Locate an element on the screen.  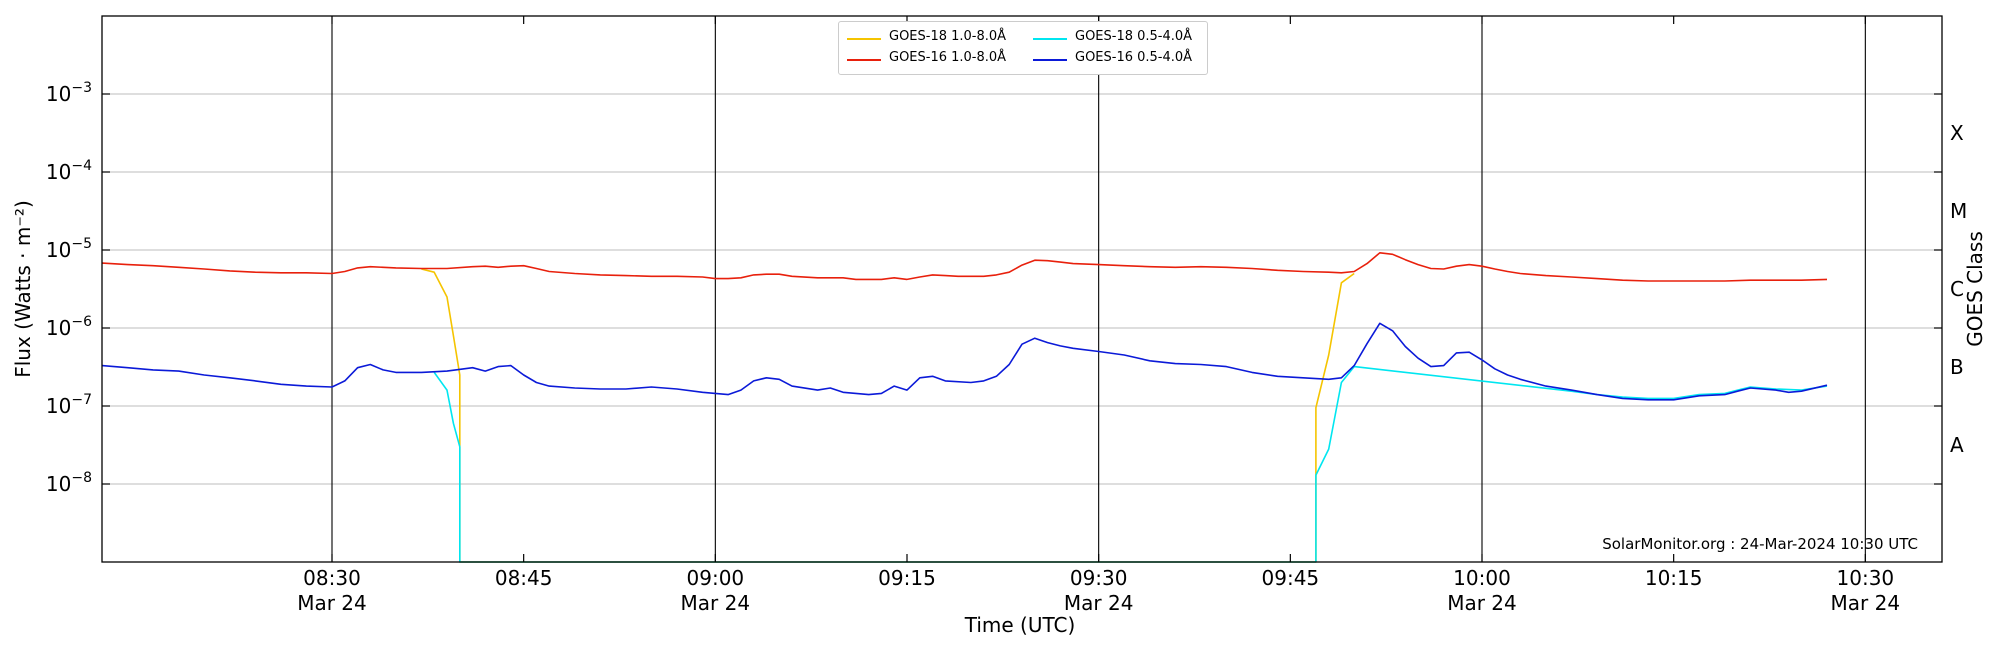
y-tick-label: 10⁻⁷ is located at coordinates (69, 405).